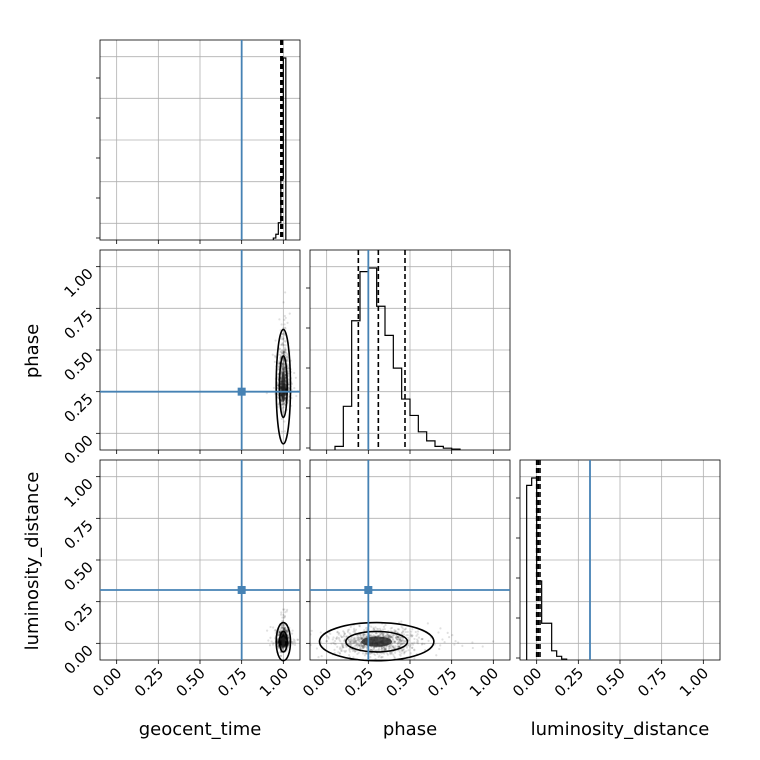  I want to click on x-axis-label-geocent_time: geocent_time, so click(200, 729).